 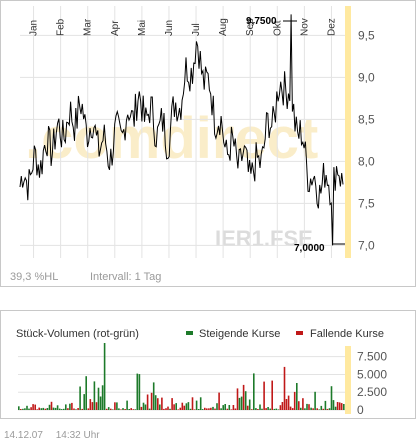 I want to click on month-label: Okt, so click(x=277, y=28).